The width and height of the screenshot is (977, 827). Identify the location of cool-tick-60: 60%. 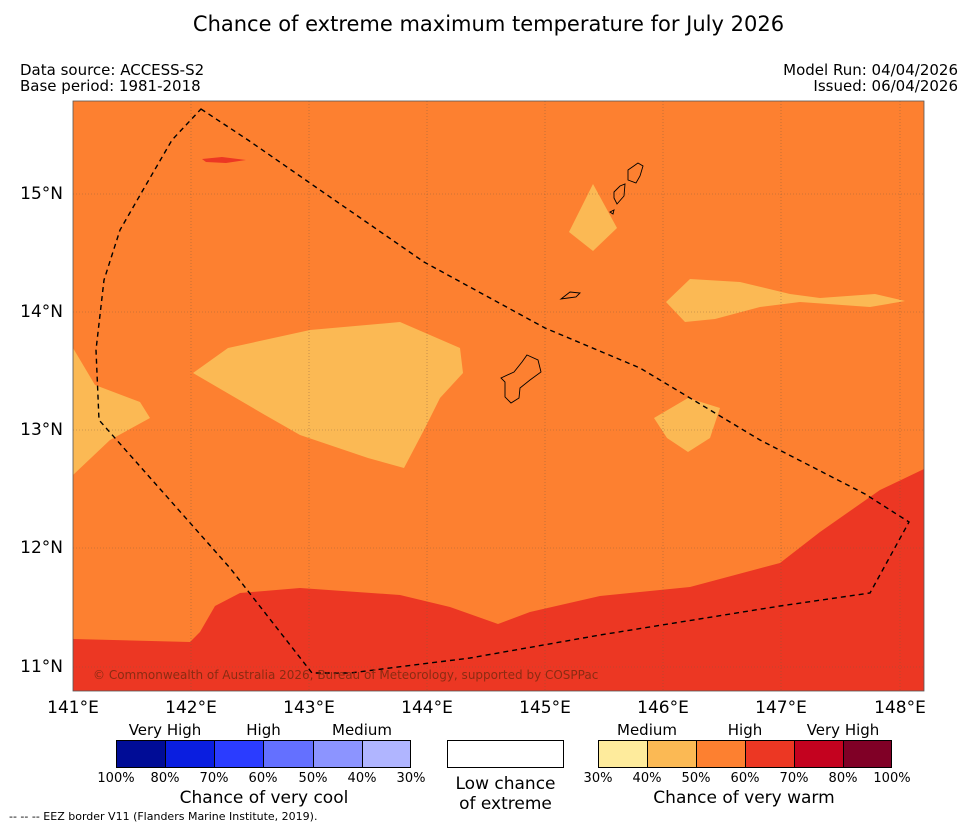
(263, 778).